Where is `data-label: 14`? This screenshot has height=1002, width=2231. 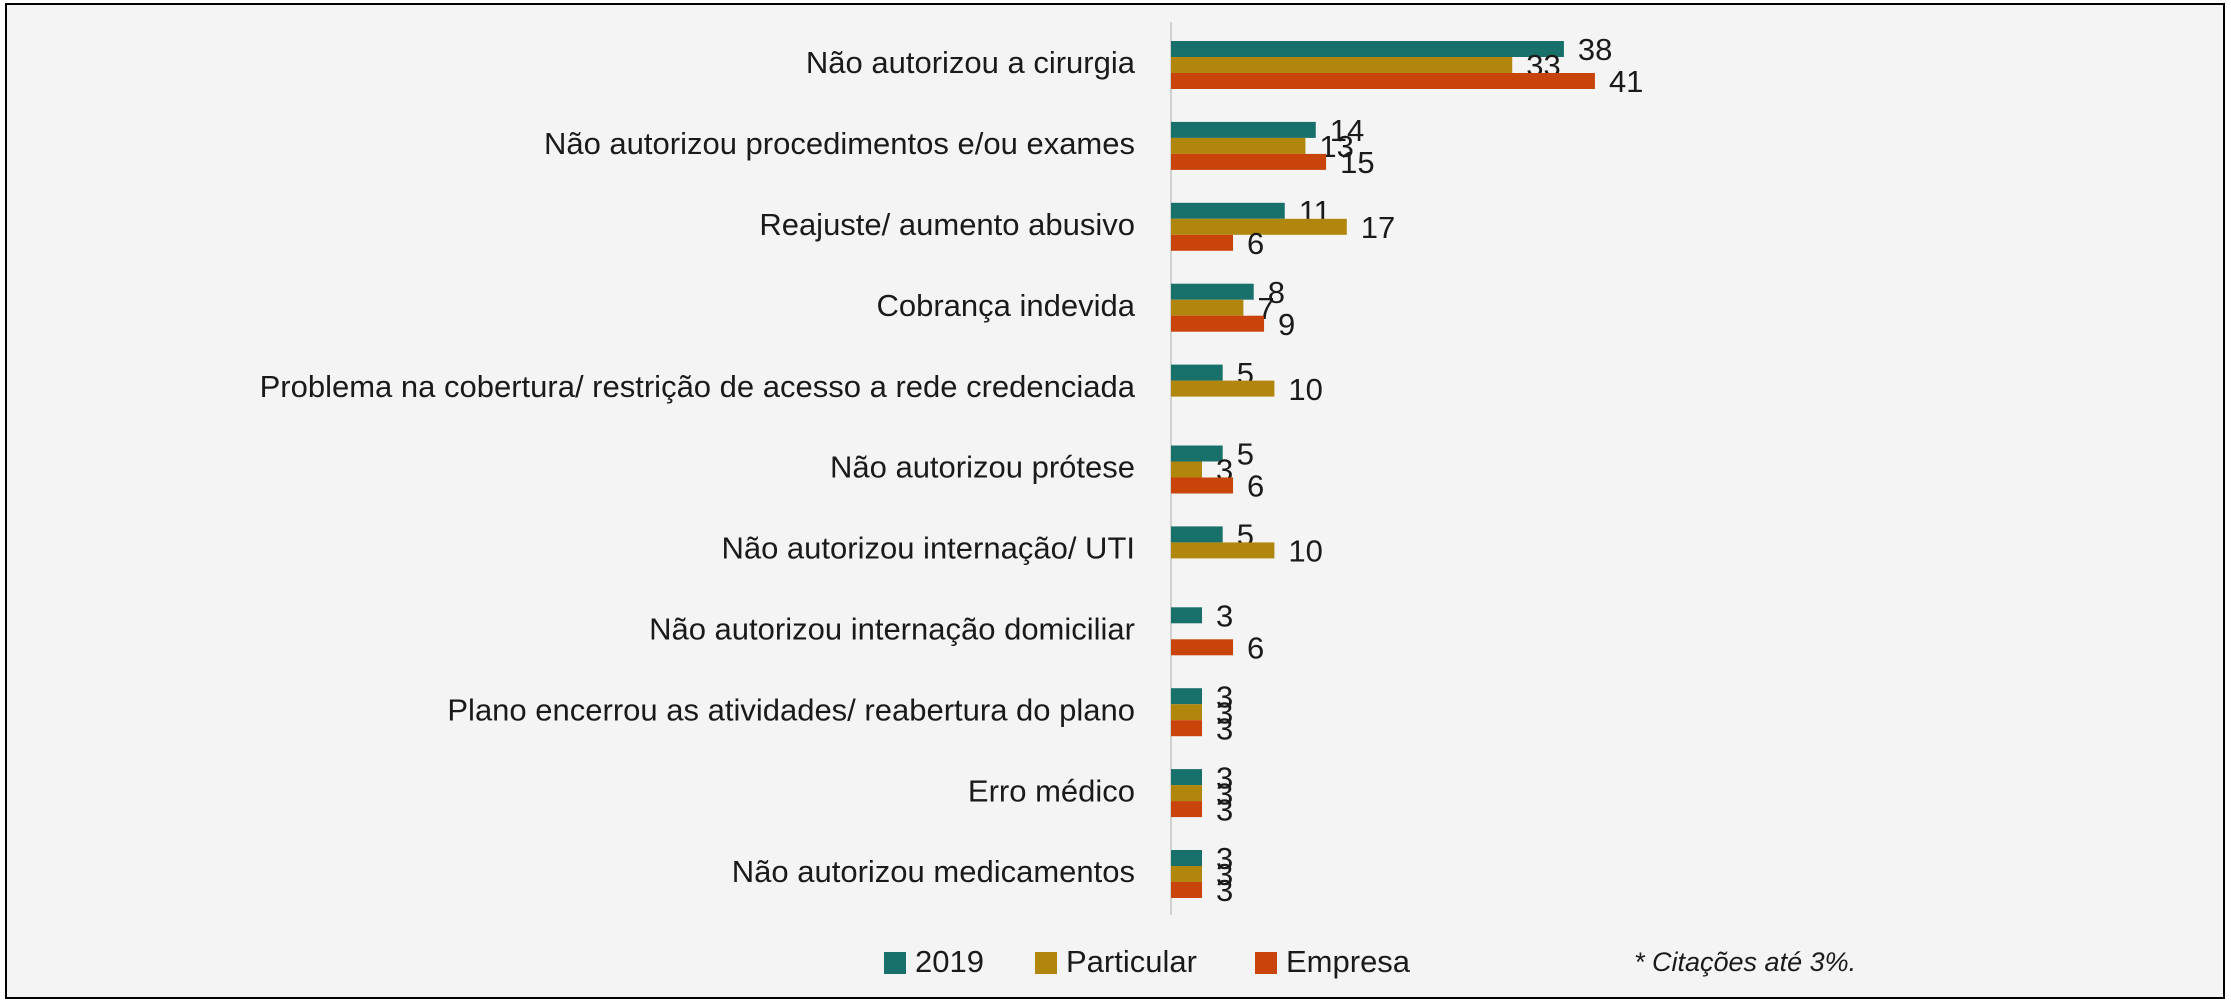 data-label: 14 is located at coordinates (1347, 130).